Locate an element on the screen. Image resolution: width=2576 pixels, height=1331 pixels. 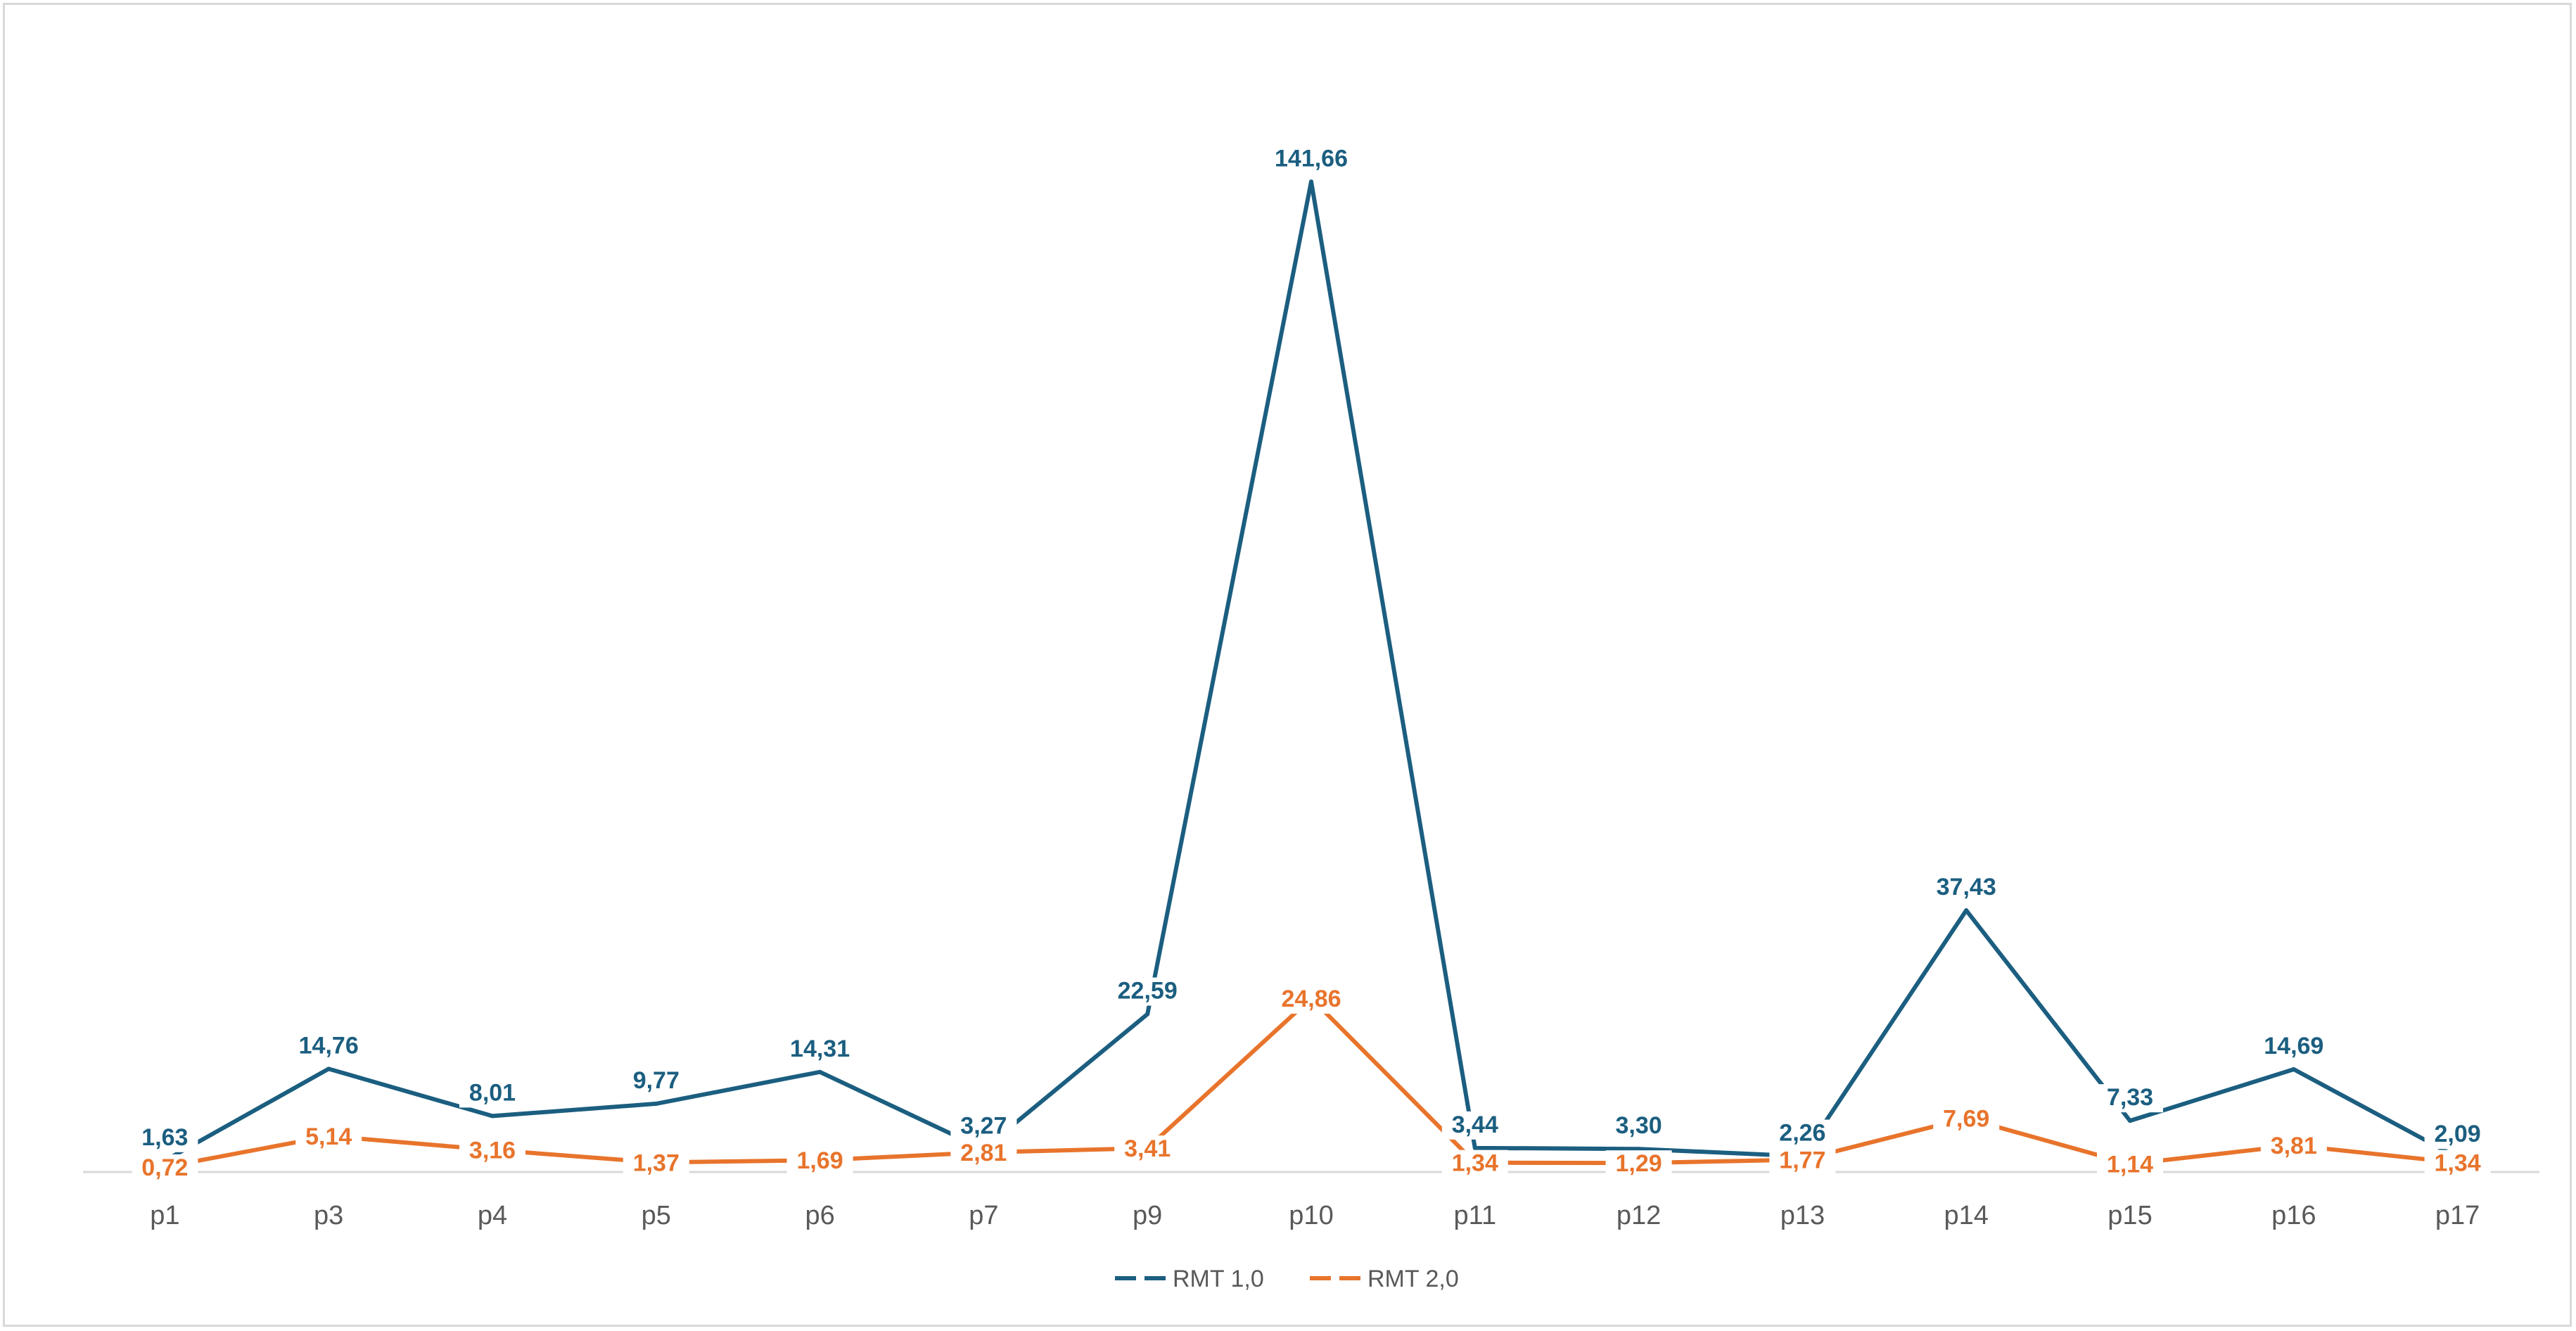
data-label: 1,14 is located at coordinates (2130, 1165).